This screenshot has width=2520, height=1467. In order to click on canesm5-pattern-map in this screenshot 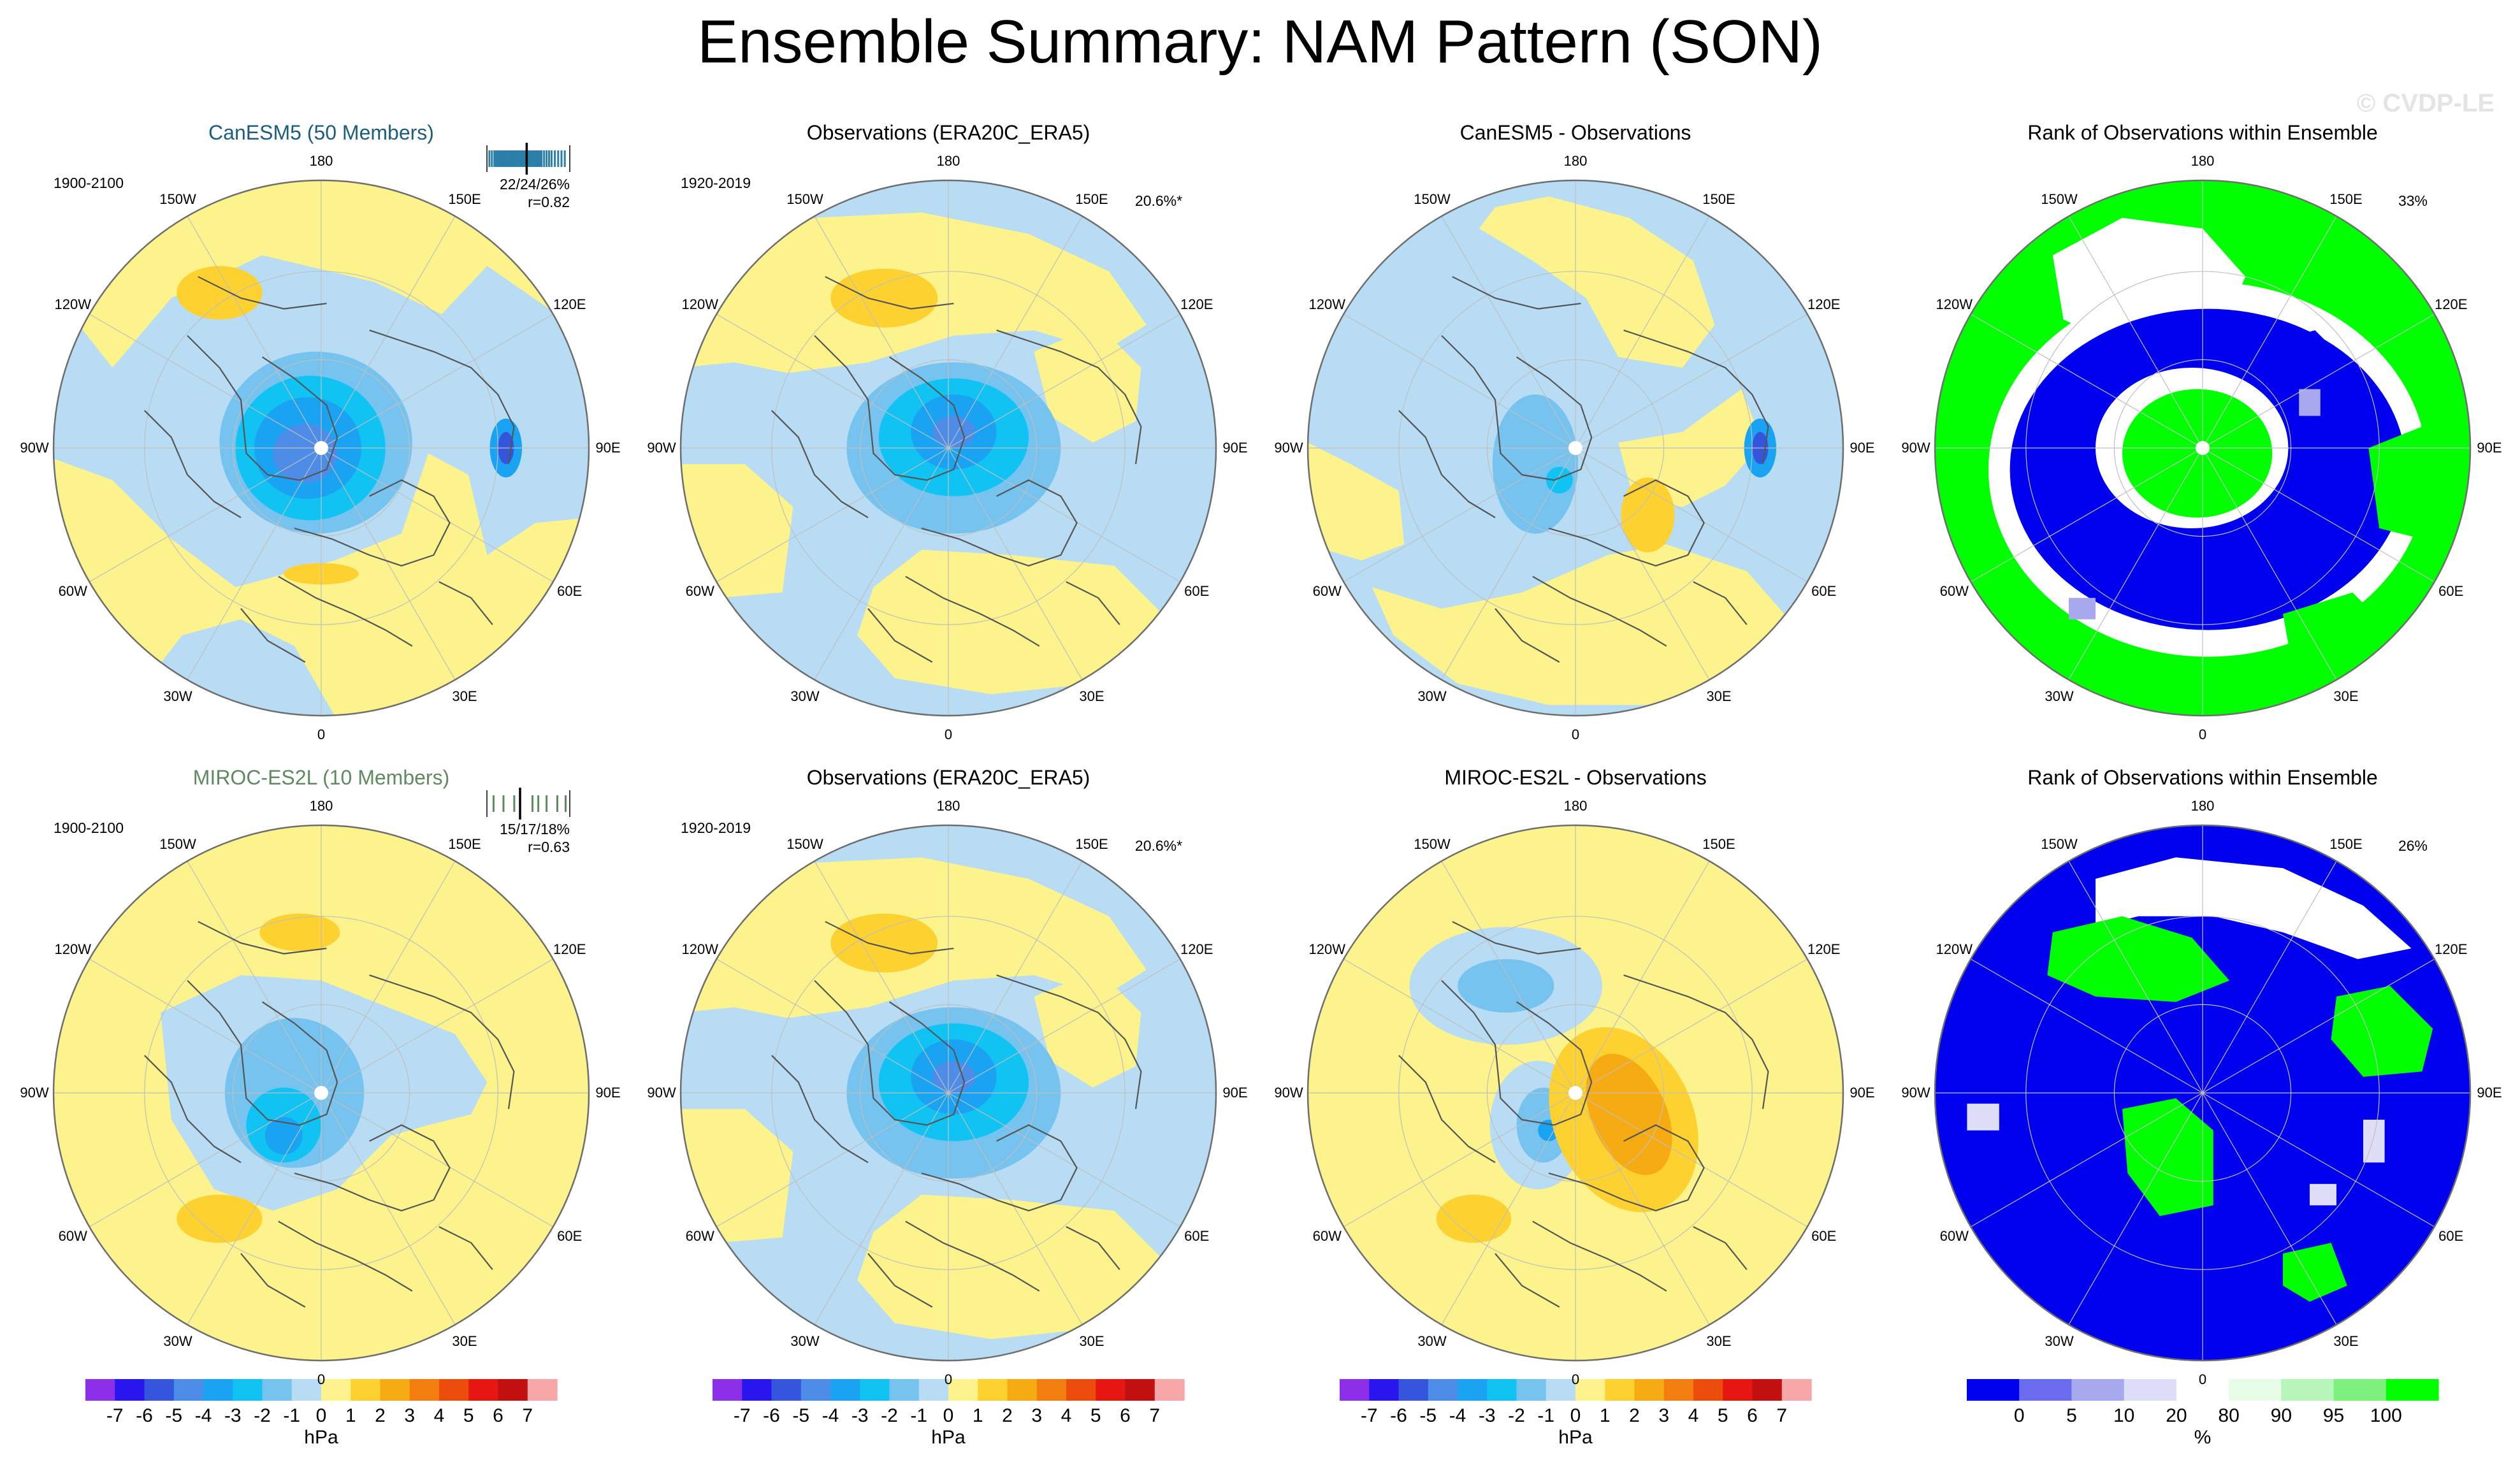, I will do `click(321, 448)`.